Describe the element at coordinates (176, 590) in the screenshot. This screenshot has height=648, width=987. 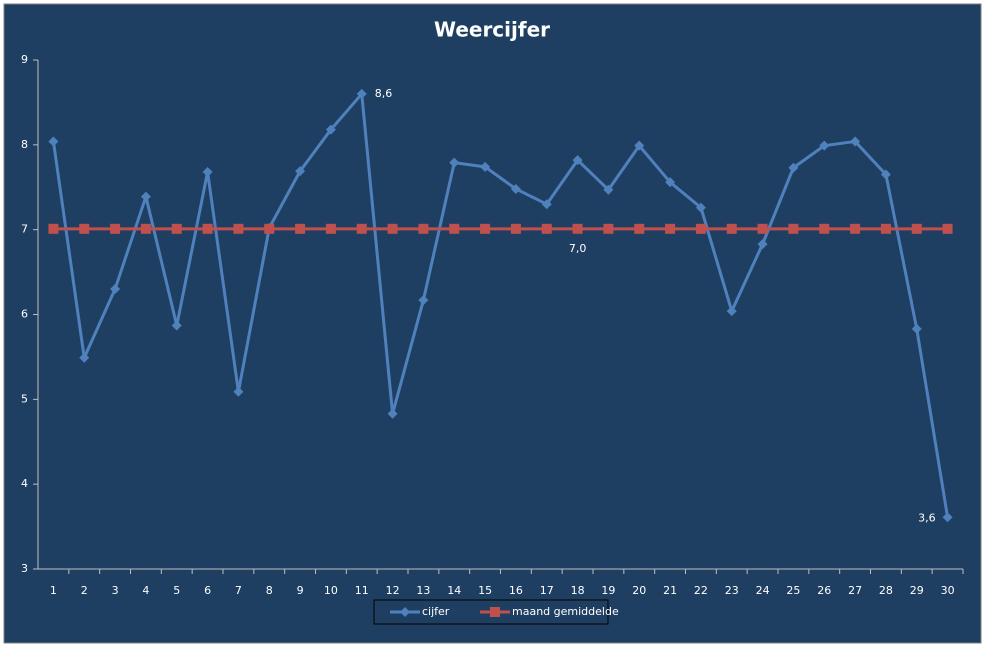
I see `x-tick-label: 5` at that location.